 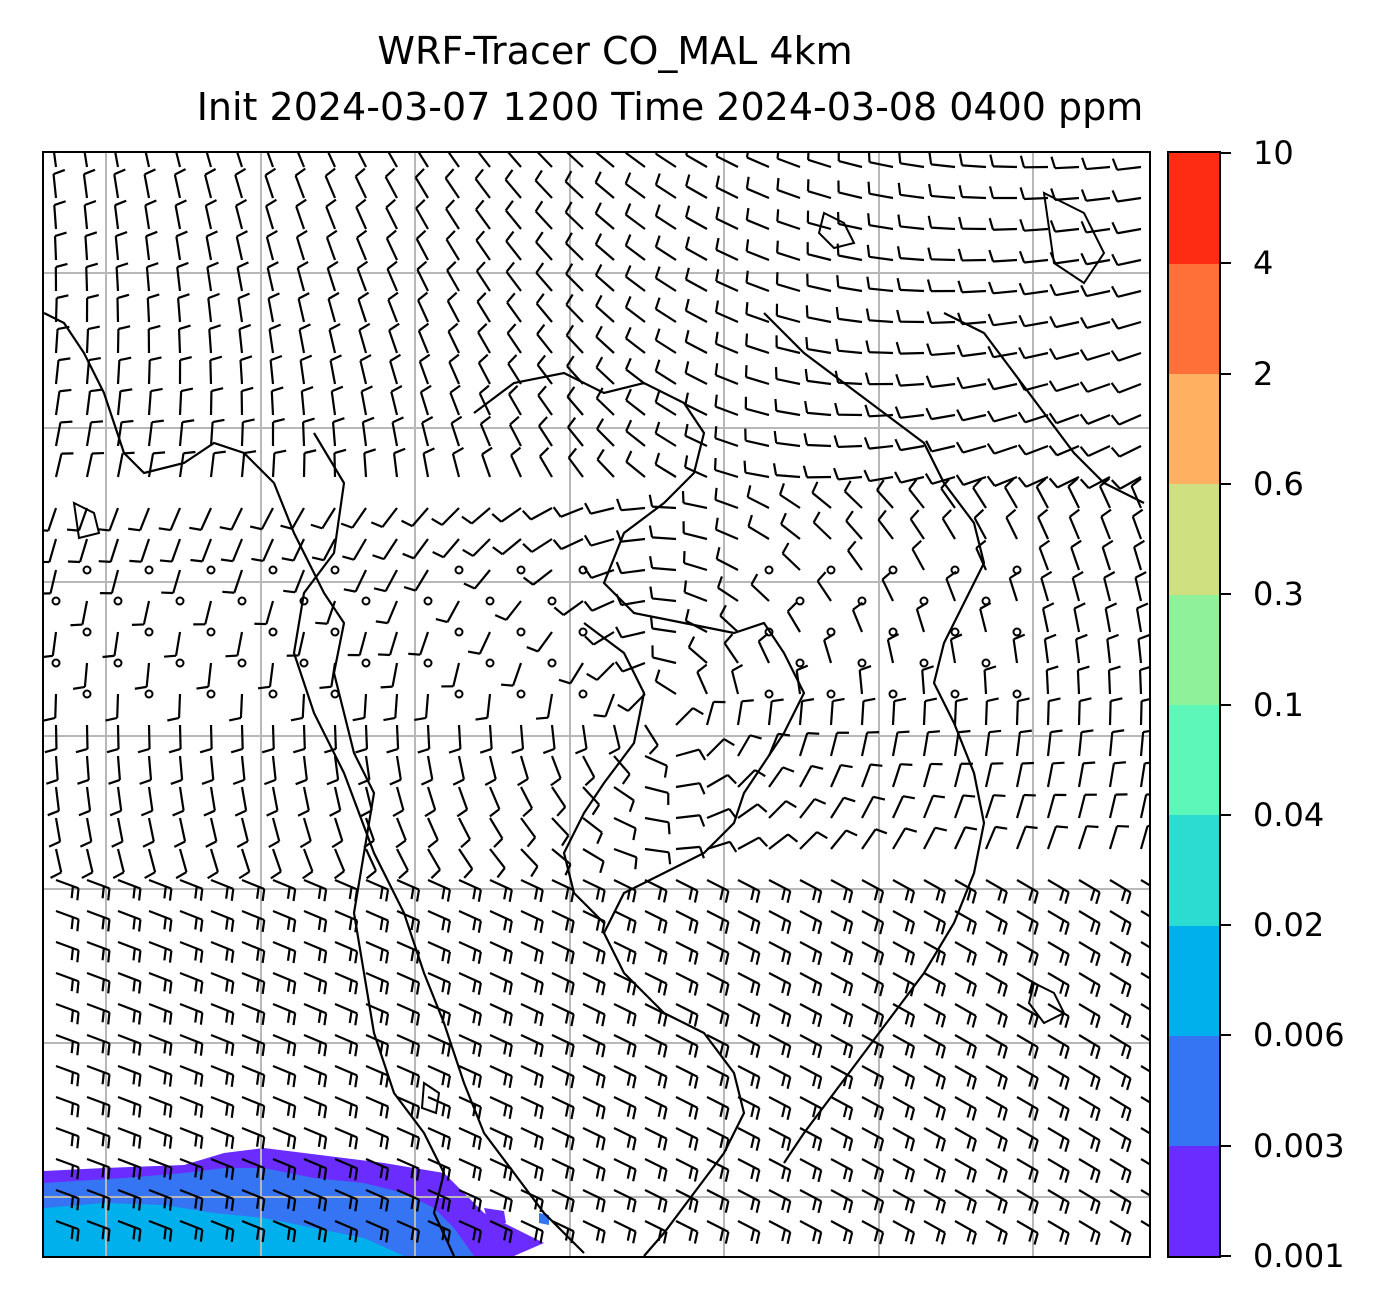 I want to click on colorbar-tick-label: 0.001, so click(x=1299, y=1256).